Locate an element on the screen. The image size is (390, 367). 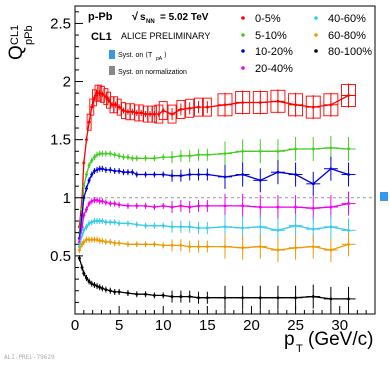
syst-tpa-sub: pA is located at coordinates (159, 59).